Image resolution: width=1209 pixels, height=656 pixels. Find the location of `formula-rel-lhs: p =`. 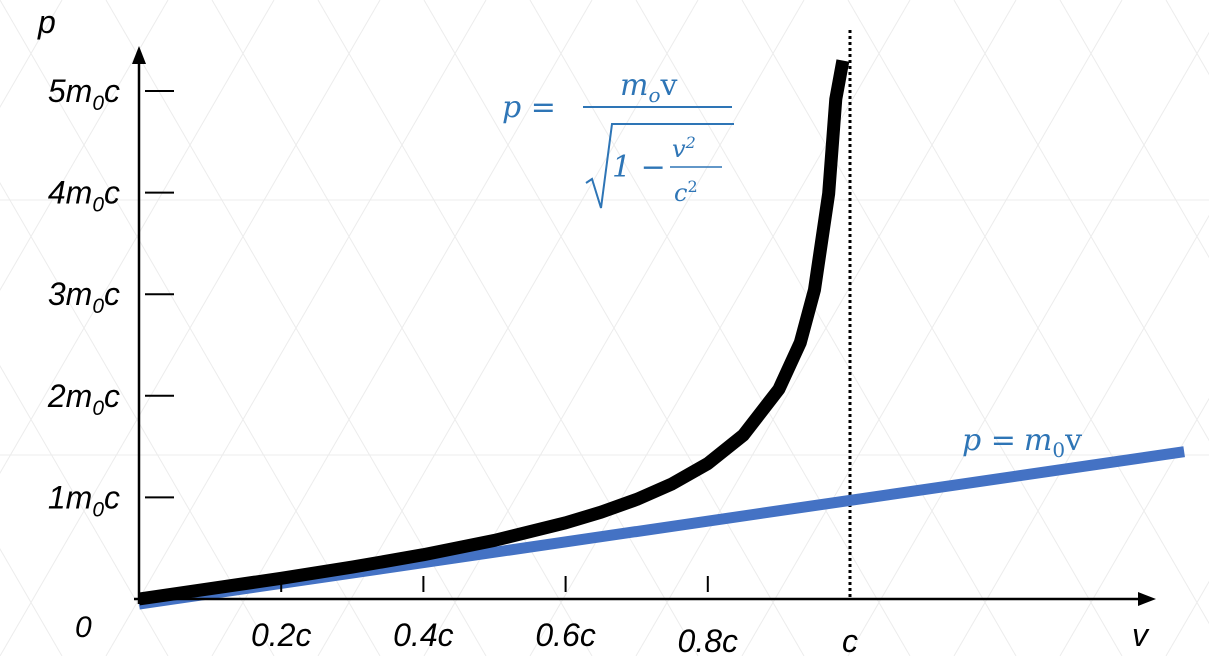

formula-rel-lhs: p = is located at coordinates (529, 107).